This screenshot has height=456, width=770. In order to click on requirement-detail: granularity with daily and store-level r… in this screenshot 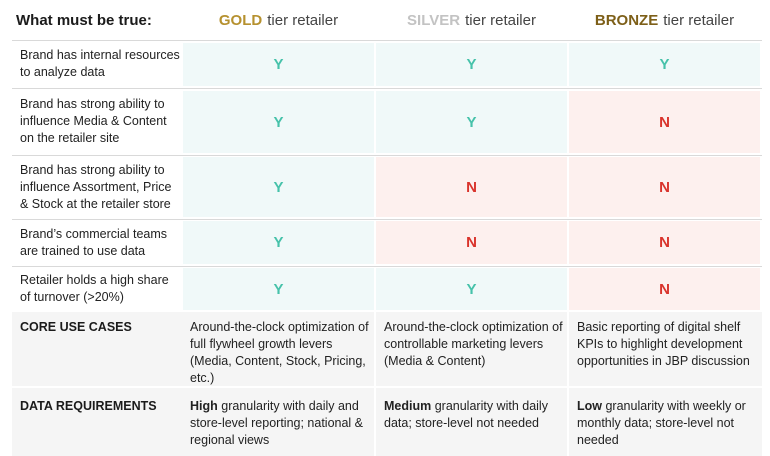, I will do `click(277, 423)`.